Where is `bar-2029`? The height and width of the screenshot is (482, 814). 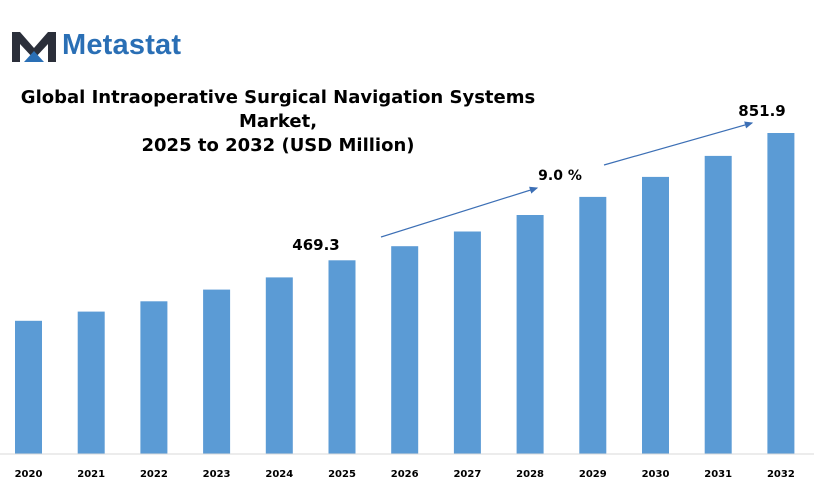 bar-2029 is located at coordinates (593, 325).